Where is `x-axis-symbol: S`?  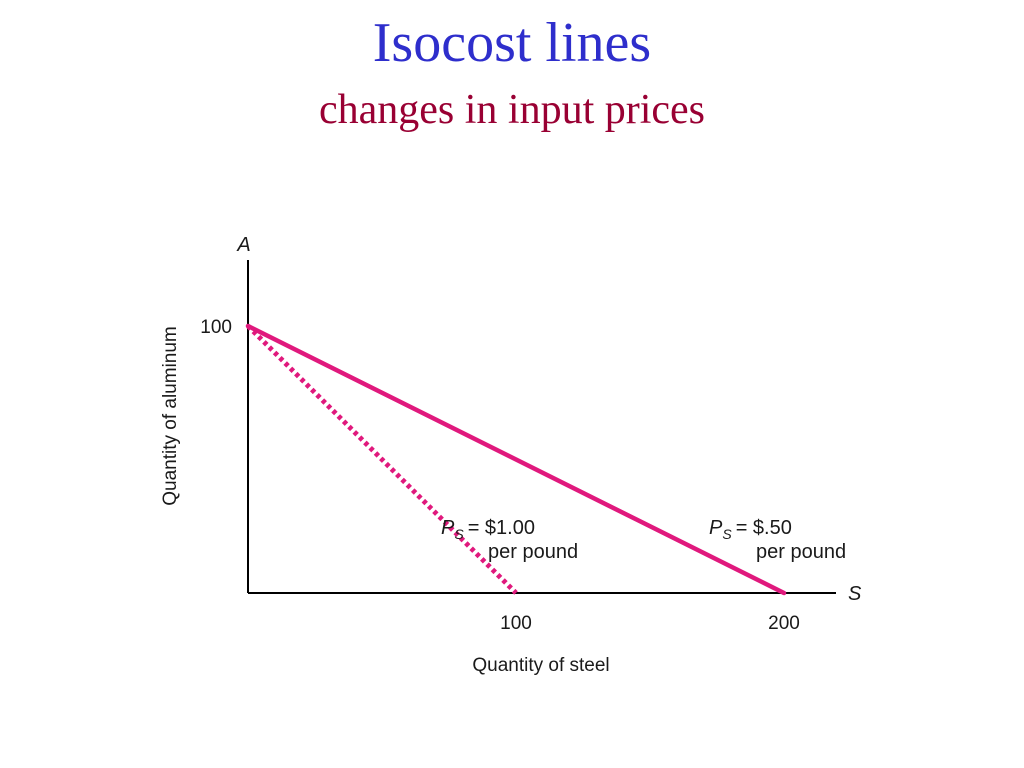 x-axis-symbol: S is located at coordinates (855, 594).